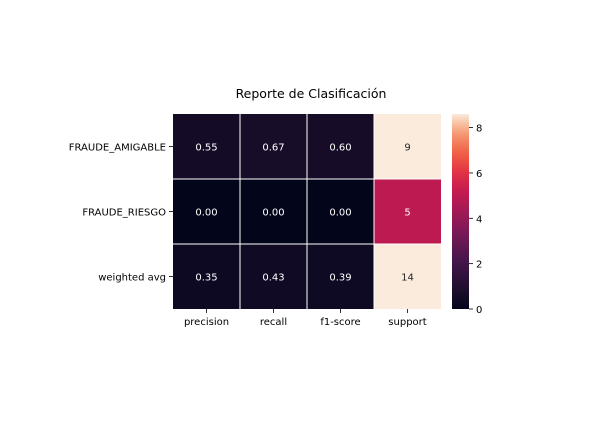  I want to click on row-label-2: weighted avg, so click(132, 278).